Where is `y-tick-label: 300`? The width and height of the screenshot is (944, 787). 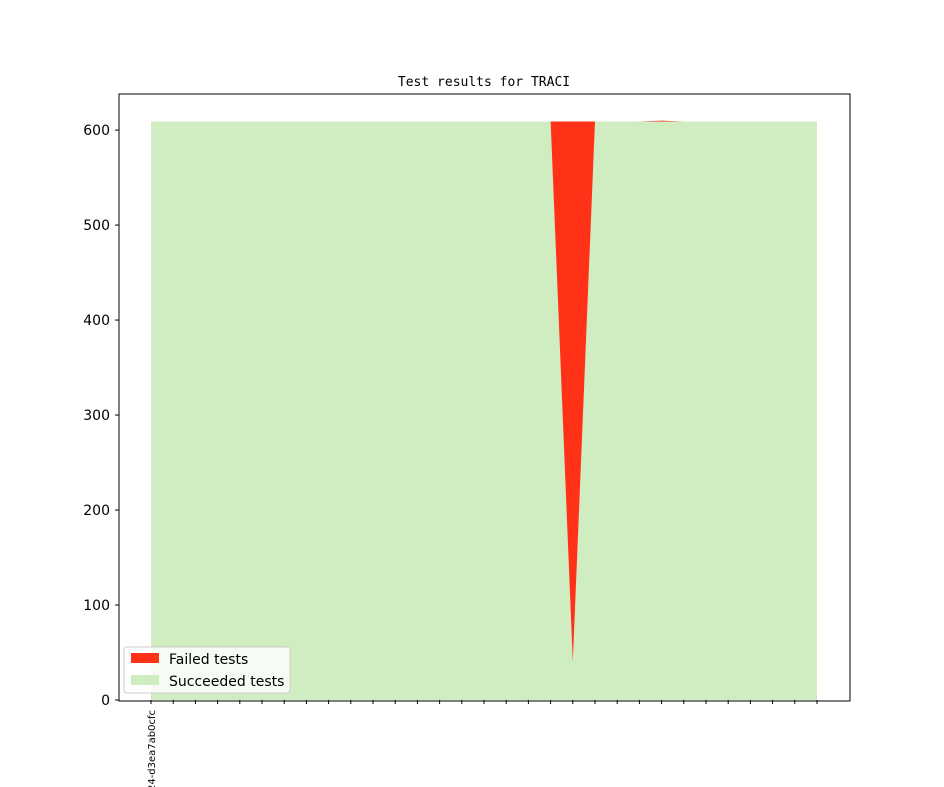
y-tick-label: 300 is located at coordinates (96, 416).